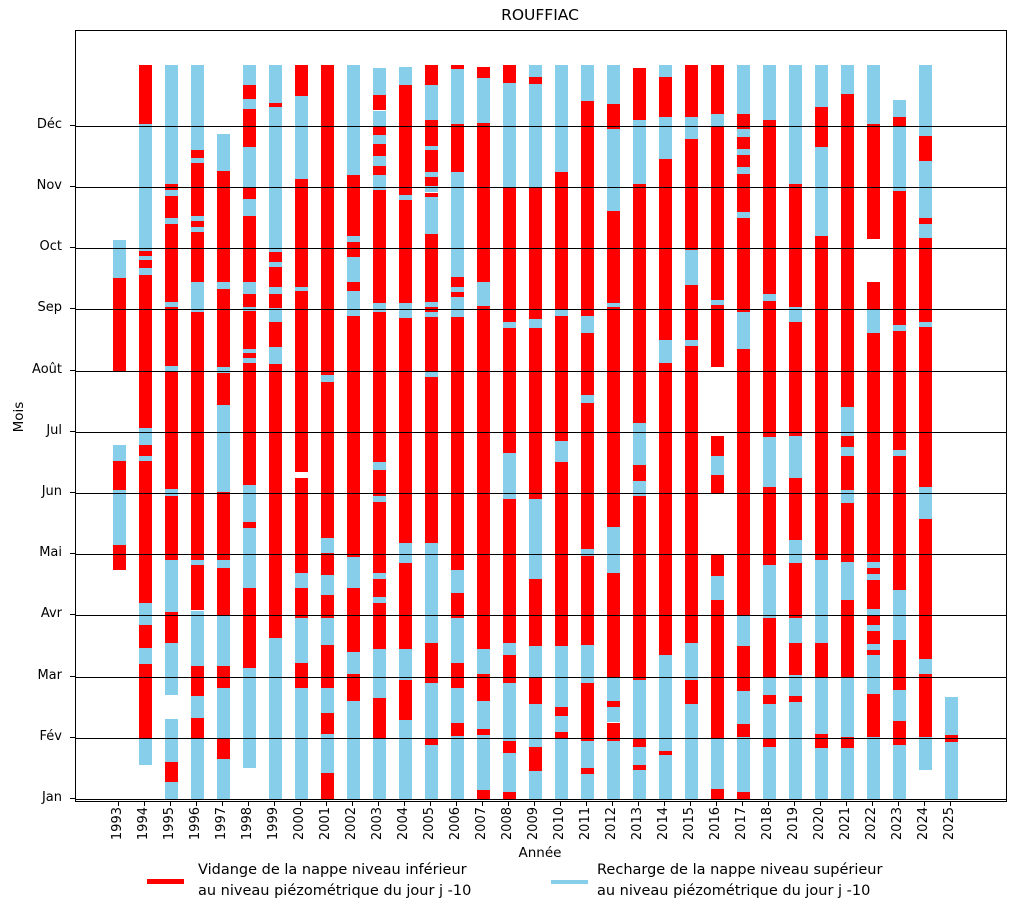  What do you see at coordinates (569, 882) in the screenshot?
I see `legend-swatch-recharge` at bounding box center [569, 882].